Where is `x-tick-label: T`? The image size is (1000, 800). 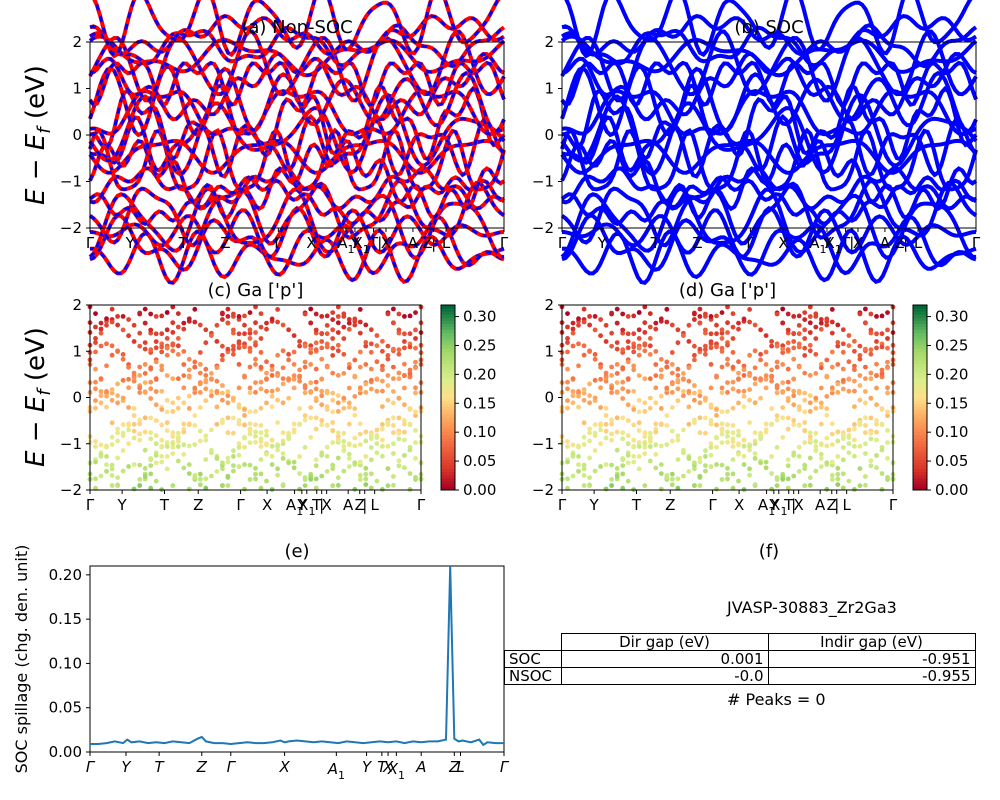 x-tick-label: T is located at coordinates (164, 505).